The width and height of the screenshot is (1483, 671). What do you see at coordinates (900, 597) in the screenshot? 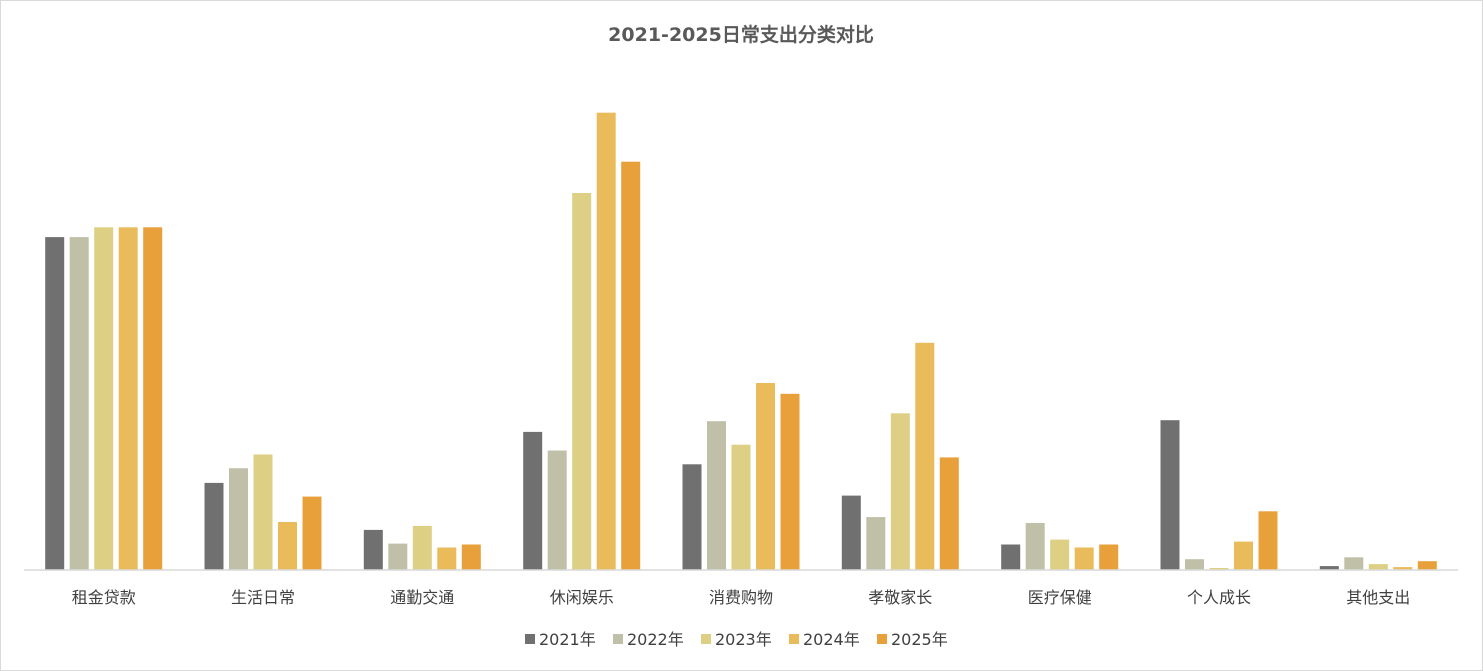
I see `category-label: 孝敬家长` at bounding box center [900, 597].